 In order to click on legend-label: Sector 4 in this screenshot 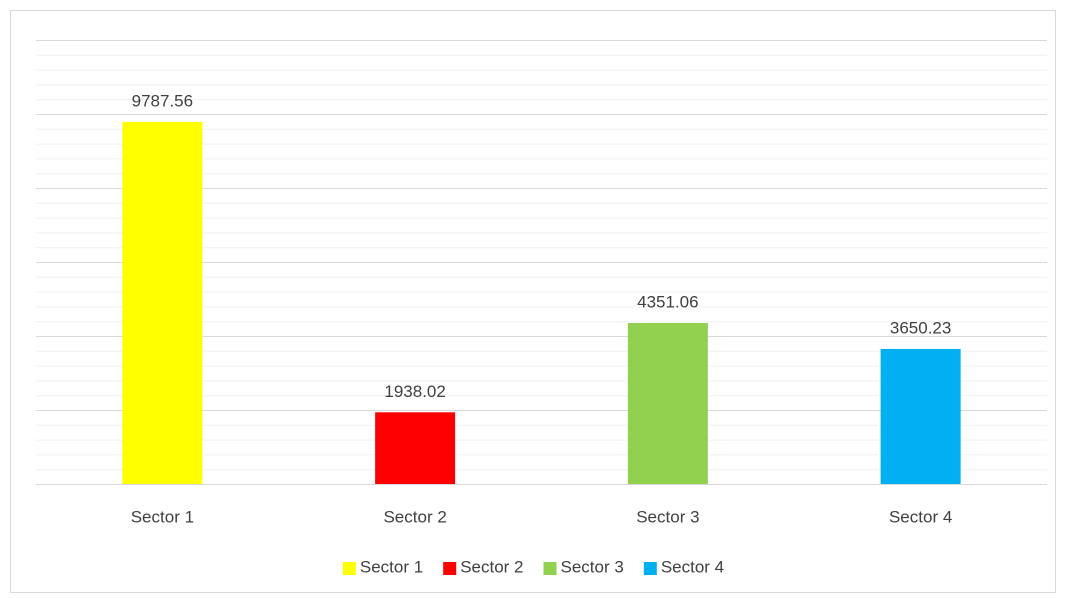, I will do `click(692, 566)`.